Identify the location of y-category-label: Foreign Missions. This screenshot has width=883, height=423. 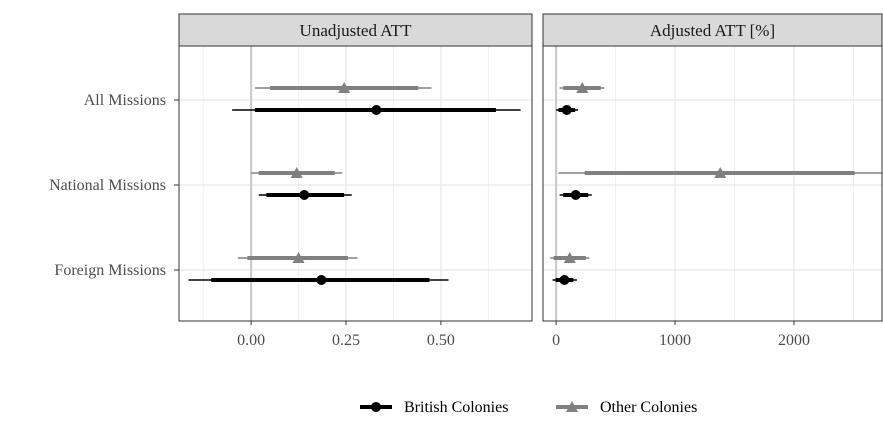
(110, 270).